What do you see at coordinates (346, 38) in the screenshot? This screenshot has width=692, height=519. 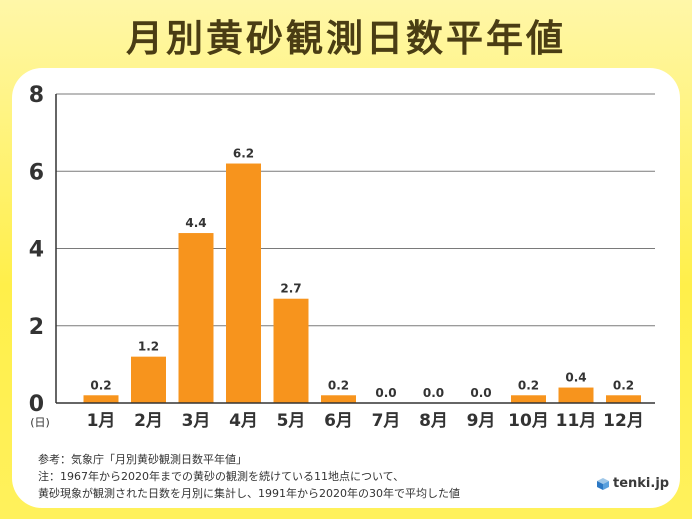 I see `chart-title: 月別黄砂観測日数平年値` at bounding box center [346, 38].